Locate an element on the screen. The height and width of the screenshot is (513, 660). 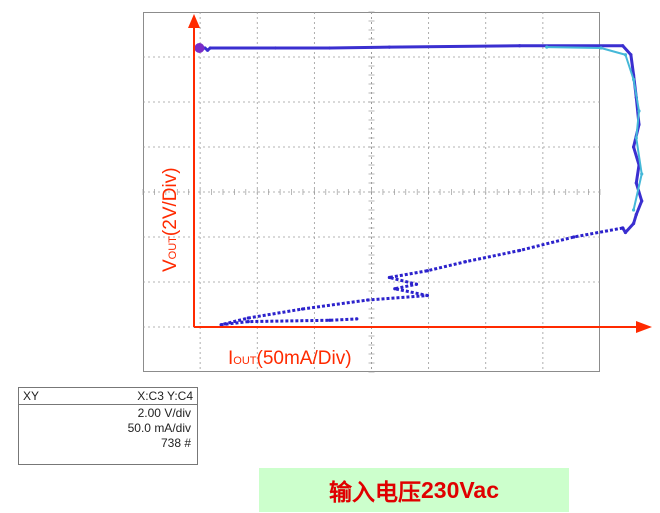
banner-label: 输入电压 is located at coordinates (374, 492).